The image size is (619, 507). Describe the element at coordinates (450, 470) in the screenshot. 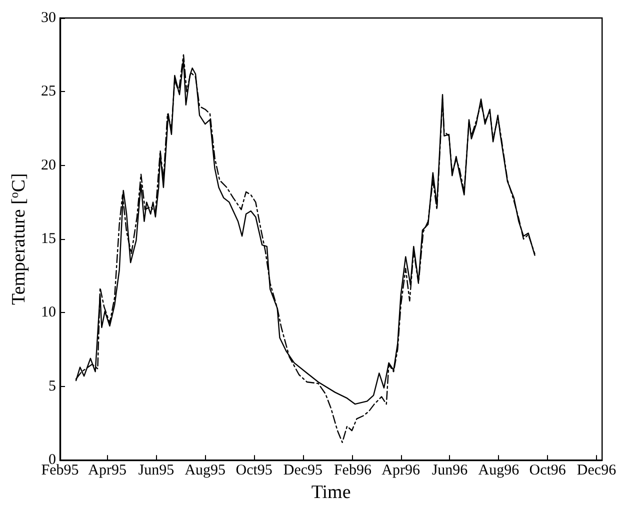

I see `x-tick-label: Jun96` at that location.